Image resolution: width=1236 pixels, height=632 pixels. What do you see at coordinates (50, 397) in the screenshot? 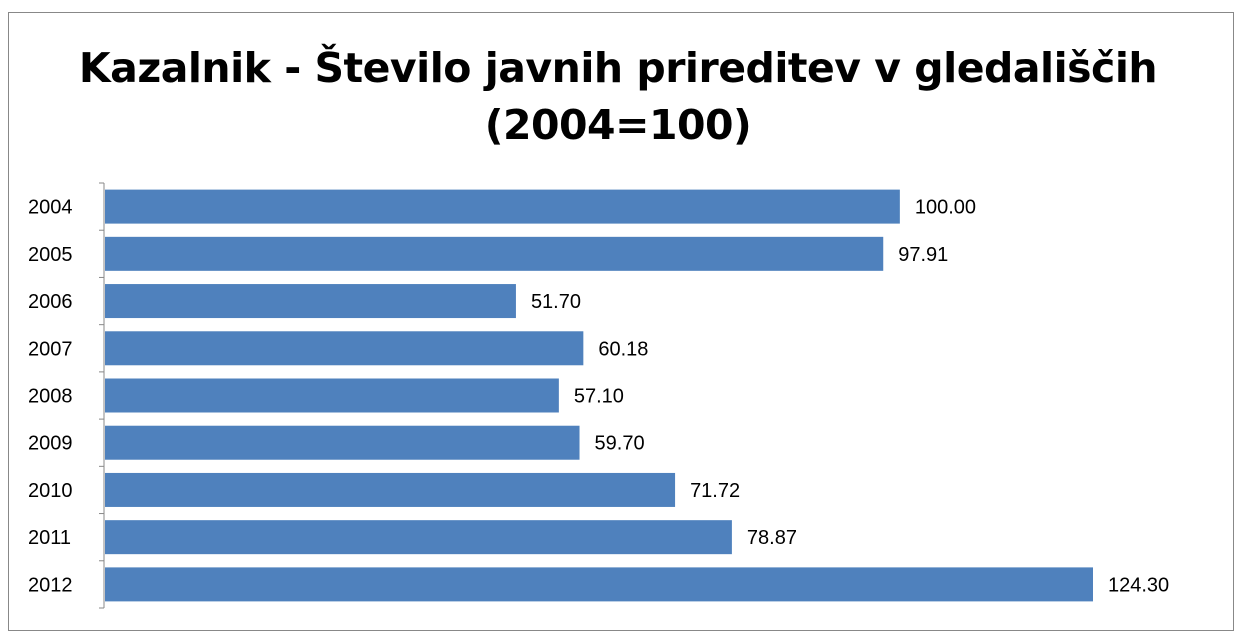
I see `category-label-2008: 2008` at bounding box center [50, 397].